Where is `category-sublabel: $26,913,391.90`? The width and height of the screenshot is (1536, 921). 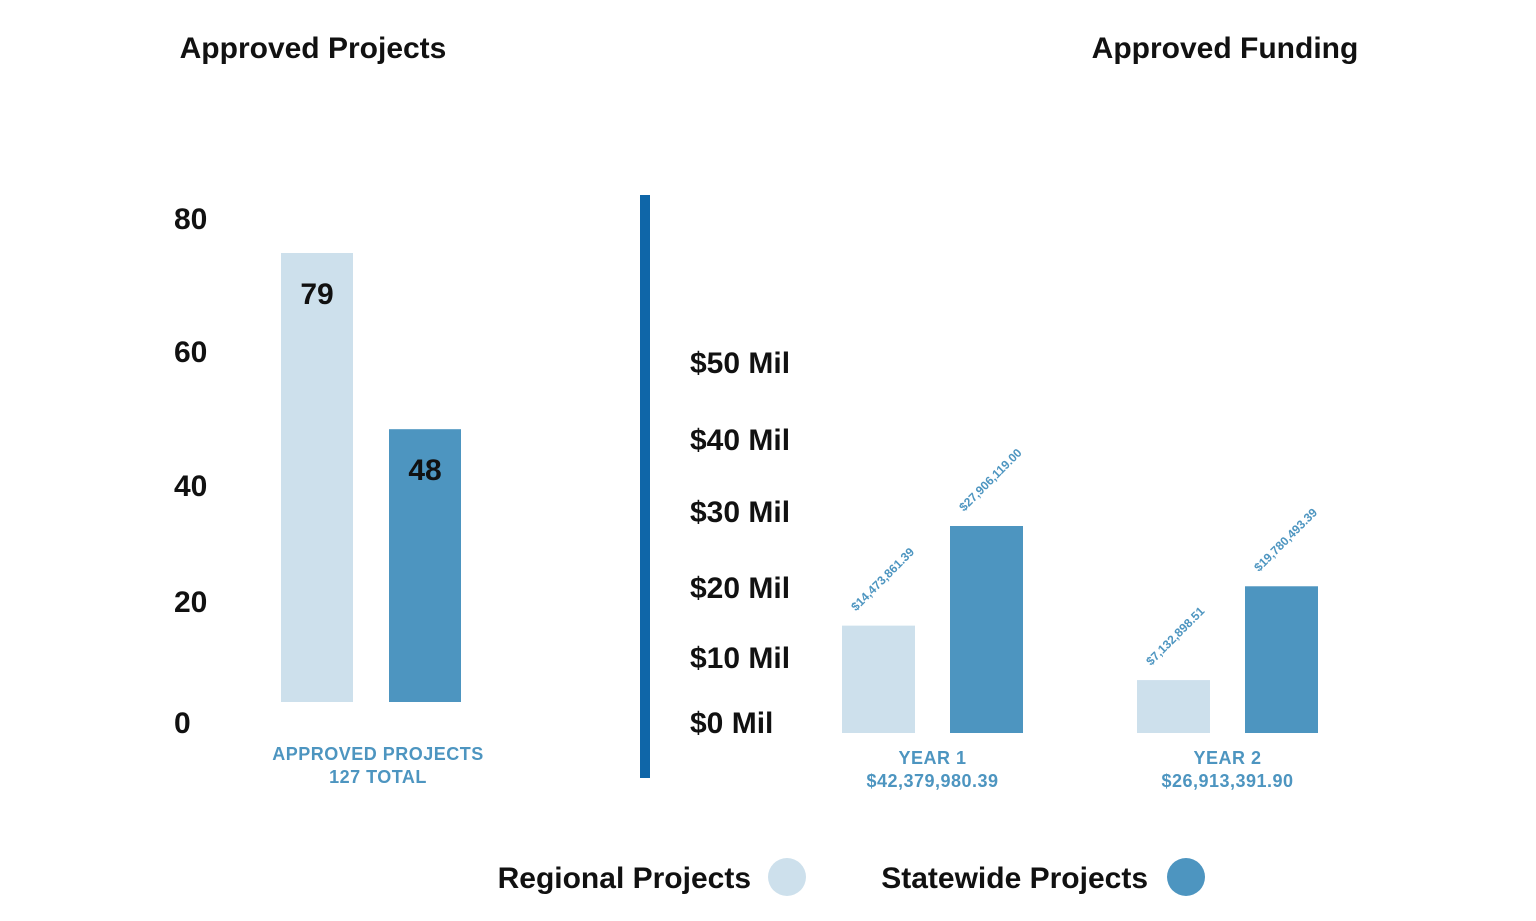 category-sublabel: $26,913,391.90 is located at coordinates (1227, 781).